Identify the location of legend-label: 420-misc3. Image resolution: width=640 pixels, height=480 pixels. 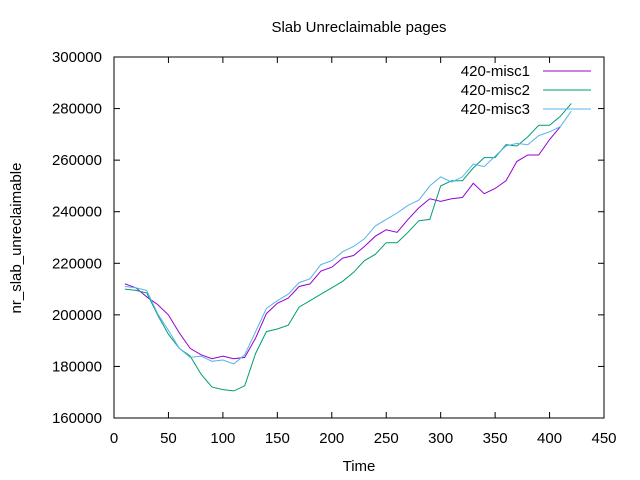
(495, 109).